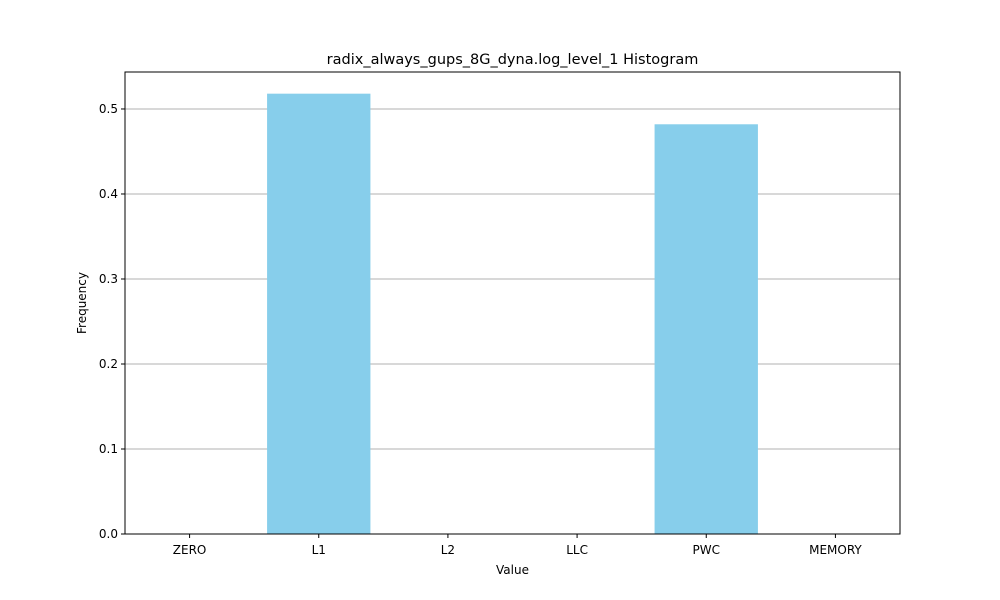 This screenshot has width=1000, height=600. Describe the element at coordinates (577, 550) in the screenshot. I see `x-tick-label: LLC` at that location.